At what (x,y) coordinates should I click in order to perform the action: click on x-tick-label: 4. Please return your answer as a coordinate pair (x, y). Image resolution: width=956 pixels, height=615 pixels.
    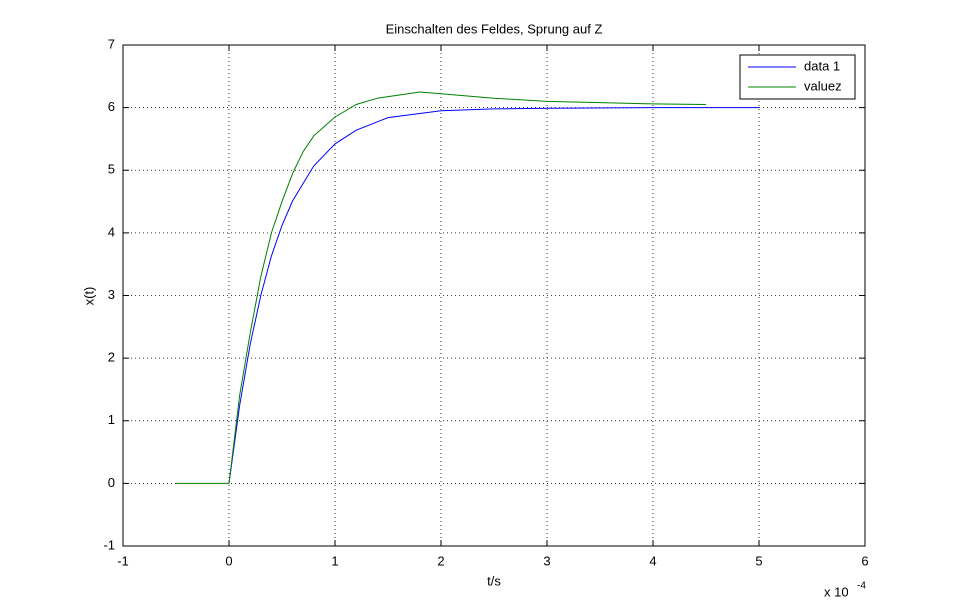
    Looking at the image, I should click on (652, 560).